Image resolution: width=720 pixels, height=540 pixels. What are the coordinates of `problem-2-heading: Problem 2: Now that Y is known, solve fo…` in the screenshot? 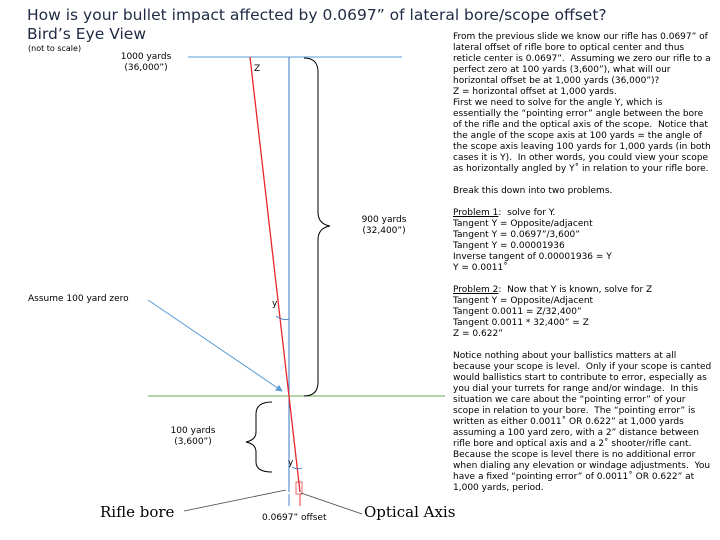 It's located at (583, 290).